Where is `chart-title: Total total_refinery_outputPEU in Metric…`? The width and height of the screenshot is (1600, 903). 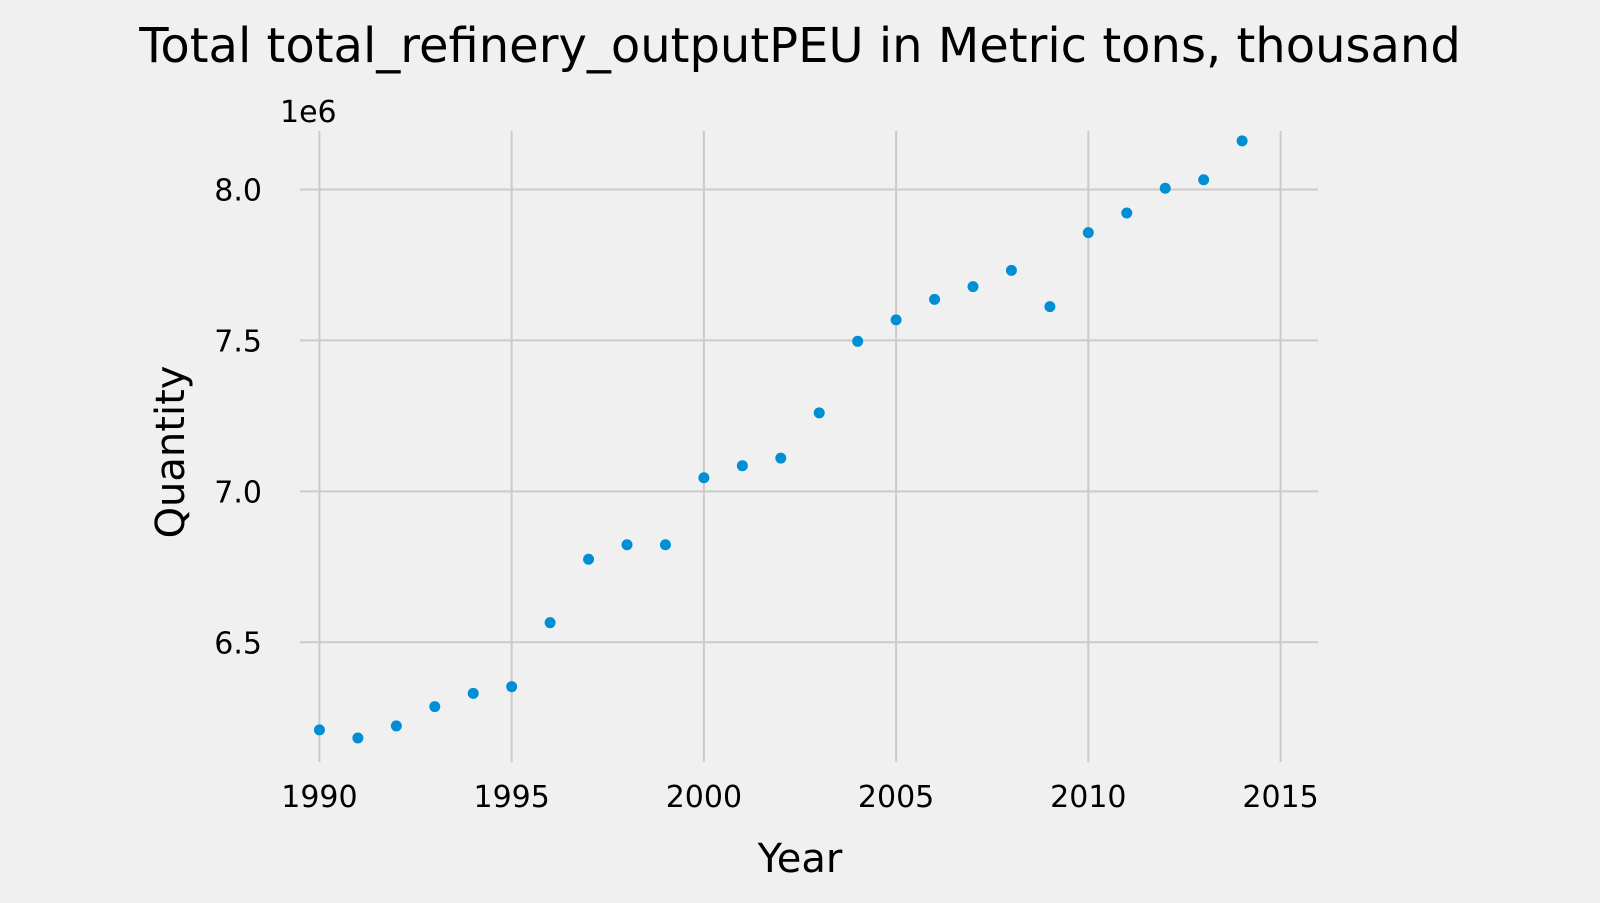
chart-title: Total total_refinery_outputPEU in Metric… is located at coordinates (799, 46).